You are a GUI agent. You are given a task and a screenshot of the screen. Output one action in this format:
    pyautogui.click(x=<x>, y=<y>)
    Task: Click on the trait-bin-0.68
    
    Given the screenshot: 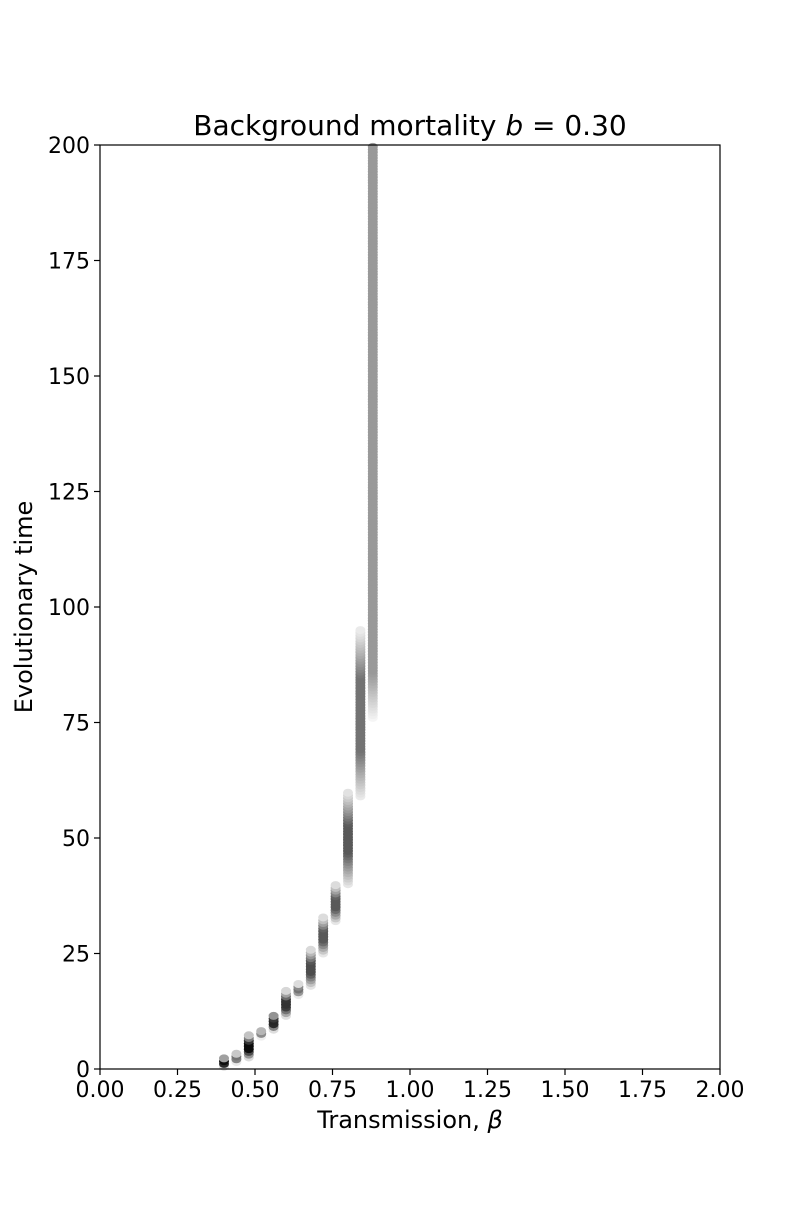 What is the action you would take?
    pyautogui.click(x=310, y=967)
    